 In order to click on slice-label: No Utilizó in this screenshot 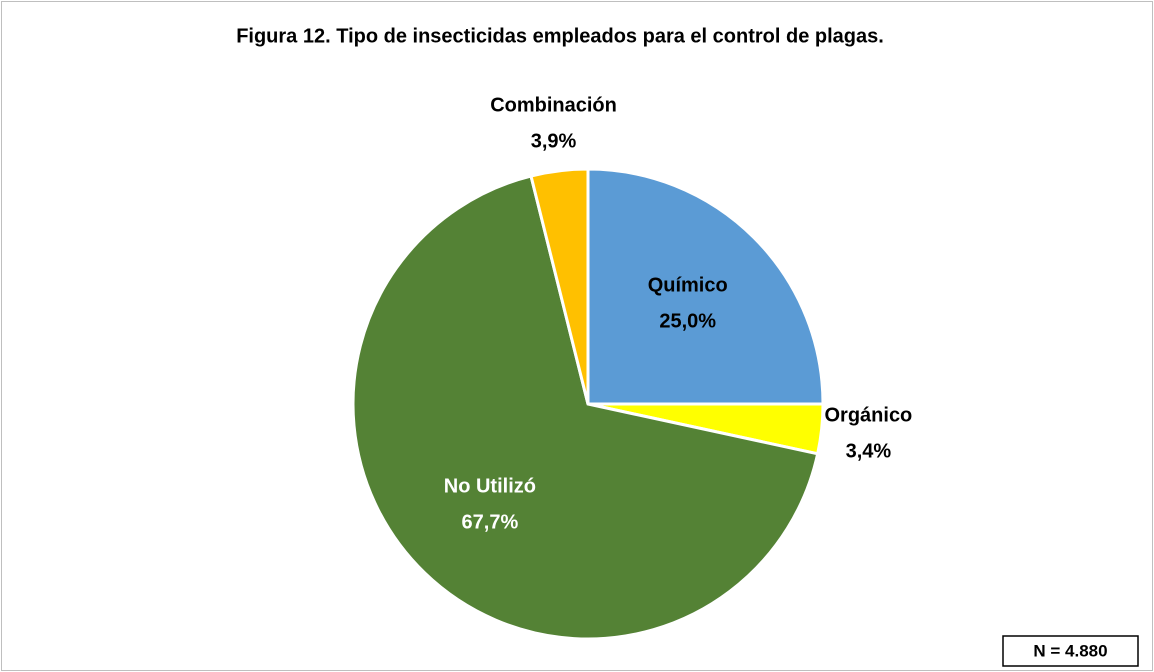, I will do `click(490, 487)`.